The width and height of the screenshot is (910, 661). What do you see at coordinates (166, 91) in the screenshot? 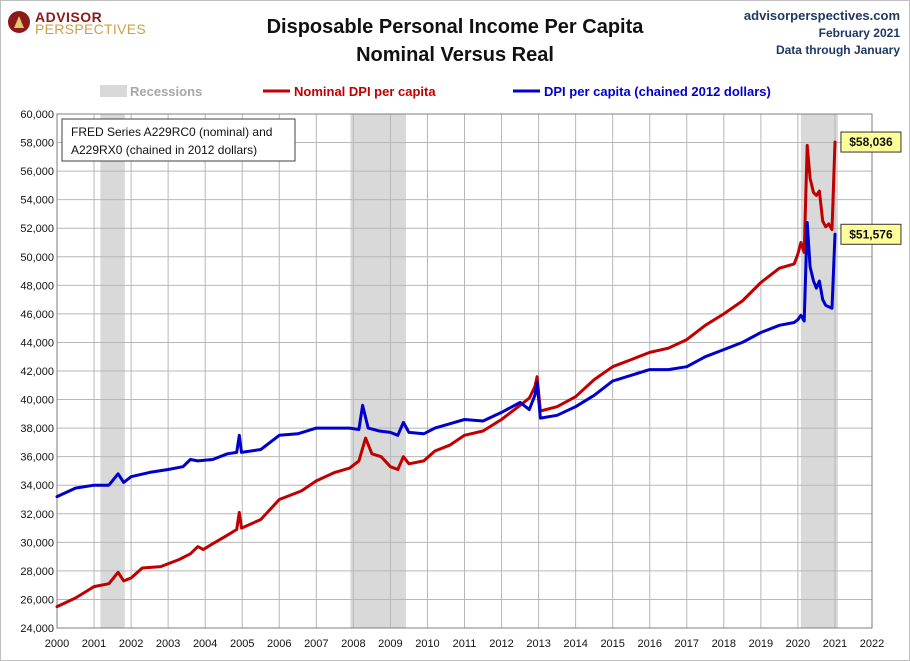
I see `legend-recessions-label: Recessions` at bounding box center [166, 91].